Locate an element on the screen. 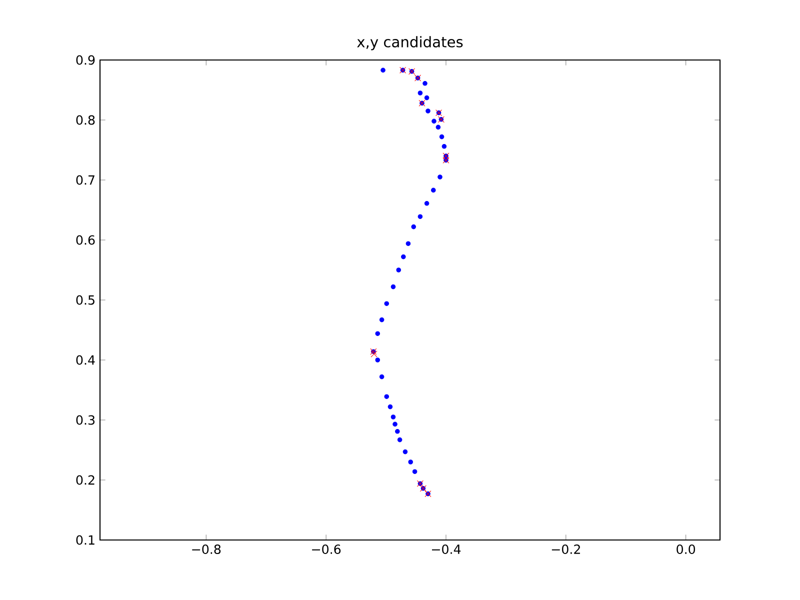 This screenshot has height=600, width=800. chart-title: x,y candidates is located at coordinates (410, 43).